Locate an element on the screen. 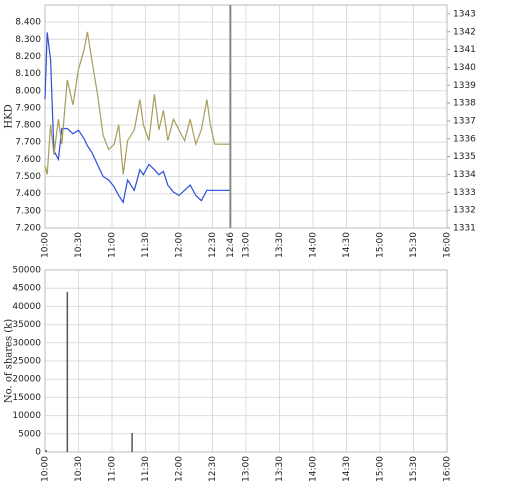 The width and height of the screenshot is (520, 500). y-axis-label: HKD is located at coordinates (9, 116).